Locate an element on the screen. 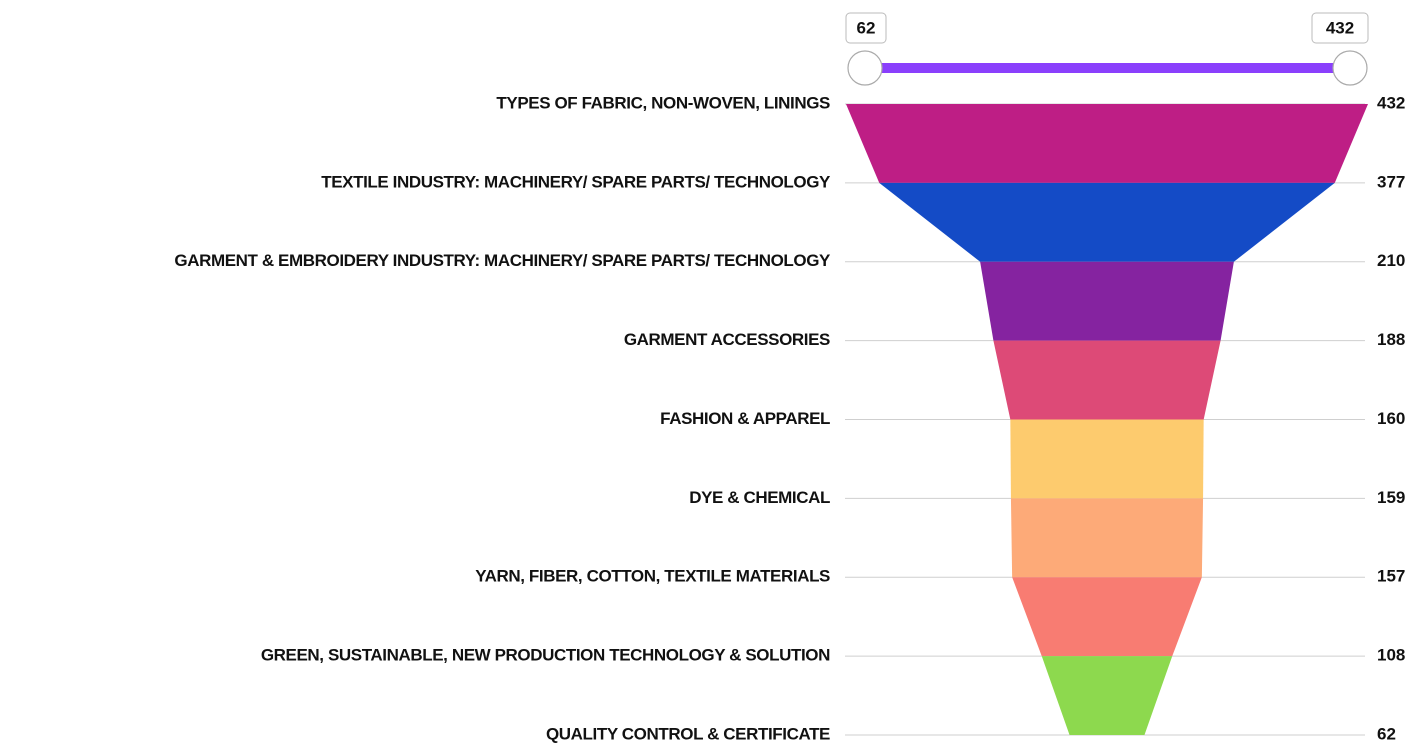  slider-value: 62 is located at coordinates (866, 27).